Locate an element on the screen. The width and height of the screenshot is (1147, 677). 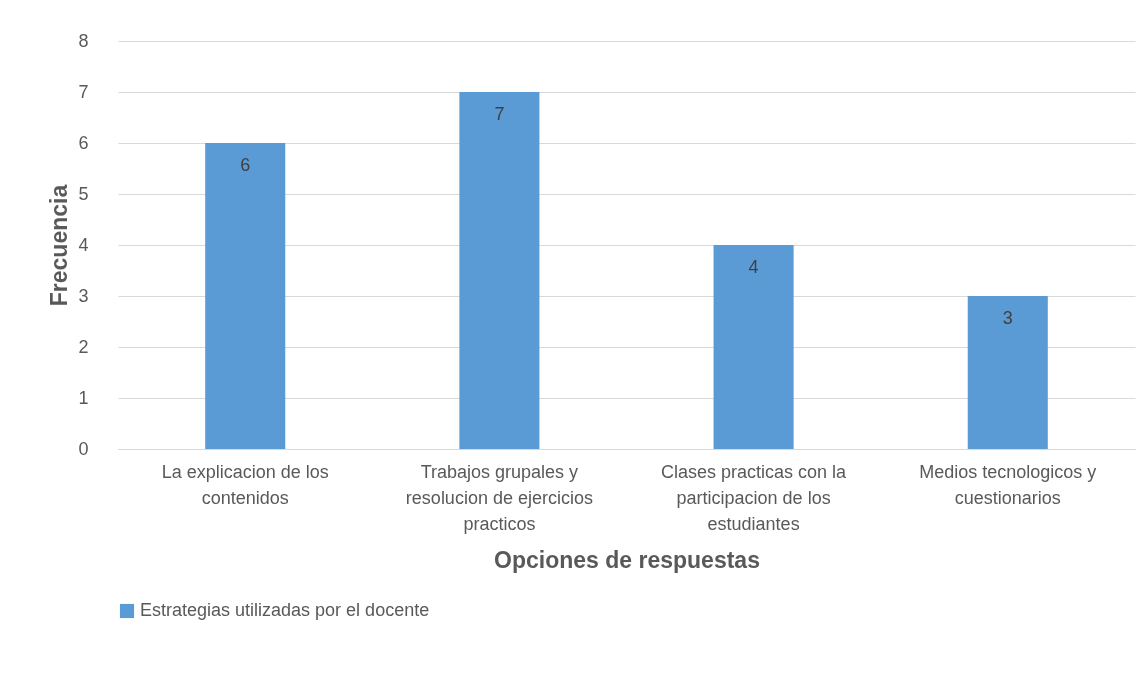
y-tick-label: 3 is located at coordinates (83, 295).